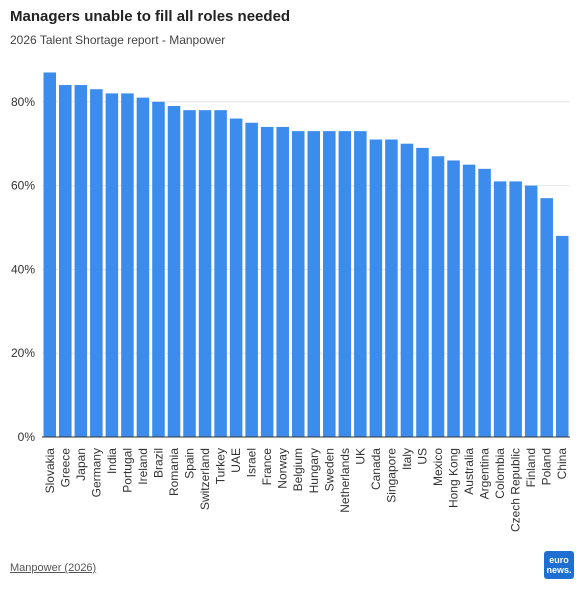  I want to click on x-tick-label: Portugal, so click(127, 470).